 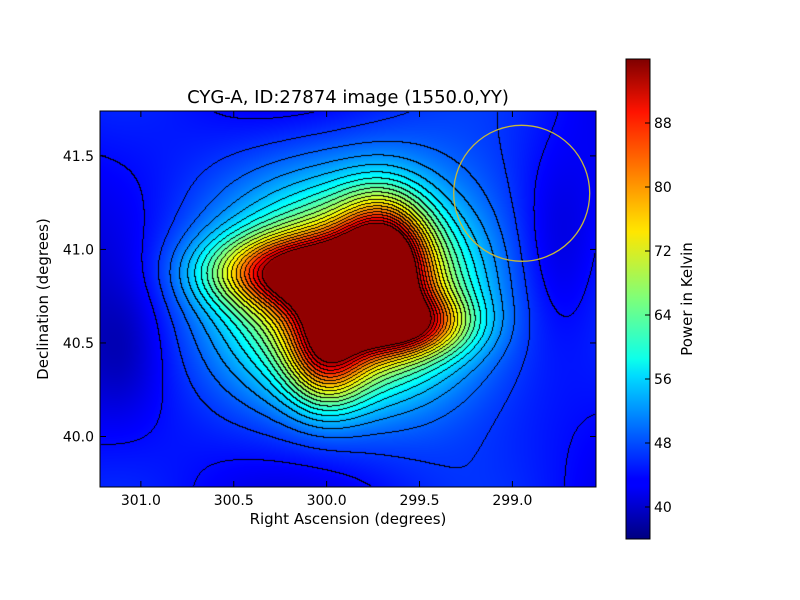 What do you see at coordinates (234, 501) in the screenshot?
I see `x-tick-label: 300.5` at bounding box center [234, 501].